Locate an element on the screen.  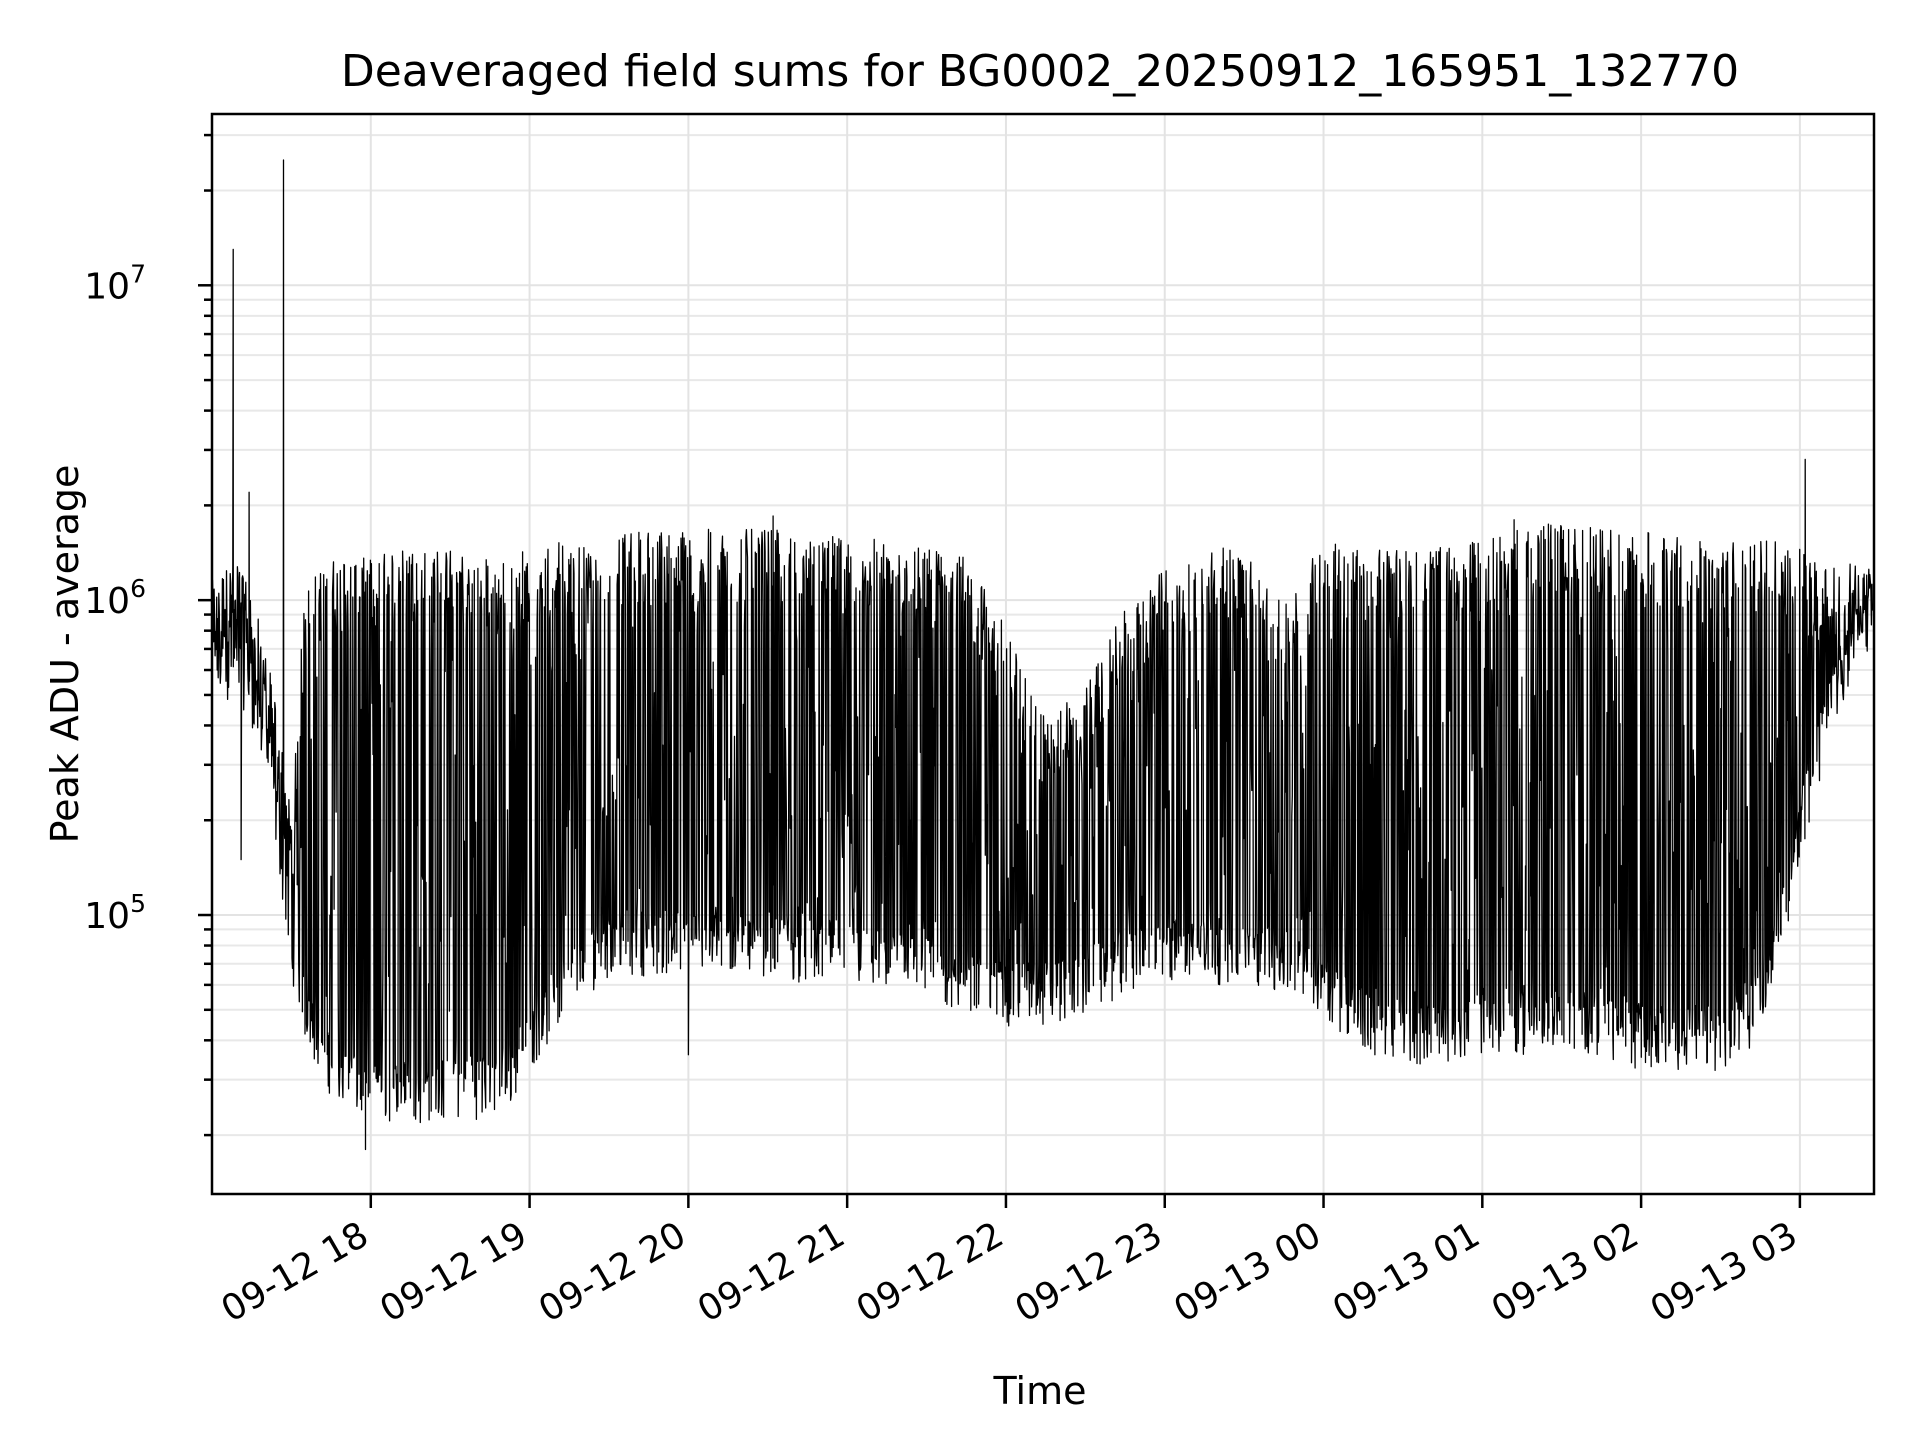
x-tick-label: 09-12 22 is located at coordinates (930, 1272).